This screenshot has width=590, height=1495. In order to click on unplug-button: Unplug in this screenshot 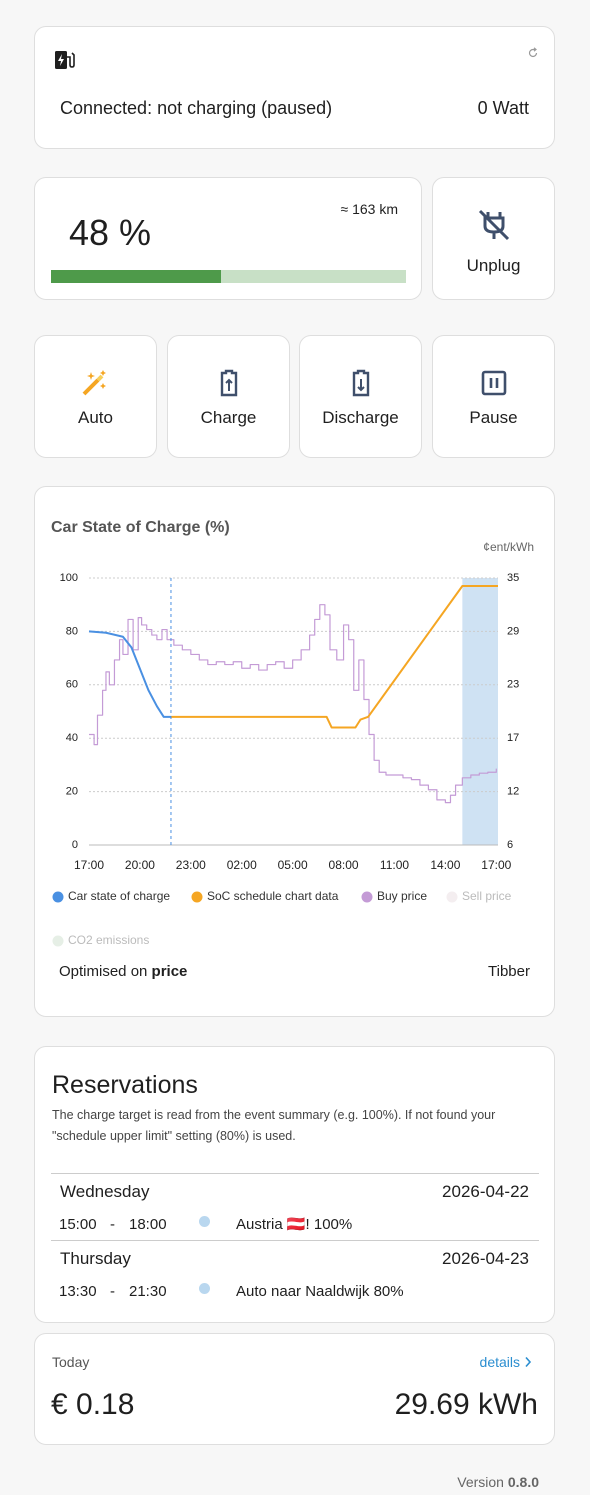, I will do `click(493, 238)`.